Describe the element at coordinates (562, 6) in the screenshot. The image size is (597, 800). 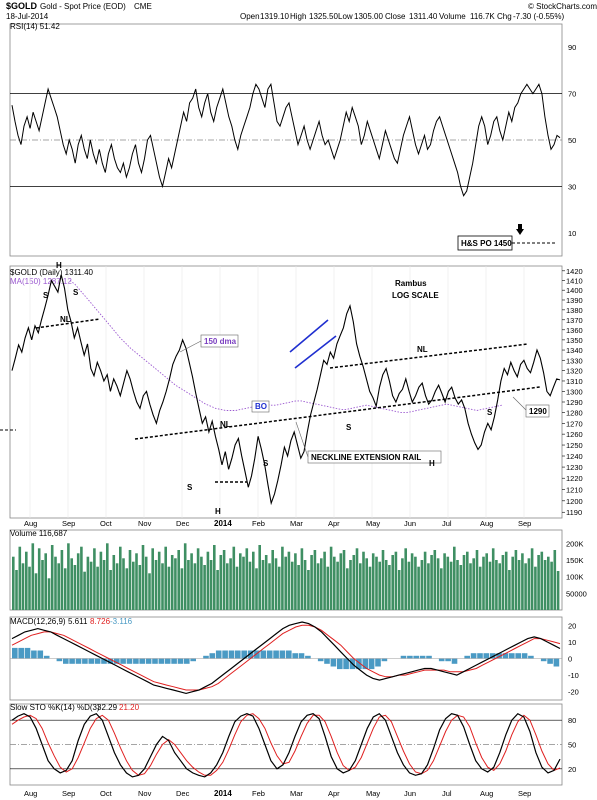
I see `watermark: © StockCharts.com` at that location.